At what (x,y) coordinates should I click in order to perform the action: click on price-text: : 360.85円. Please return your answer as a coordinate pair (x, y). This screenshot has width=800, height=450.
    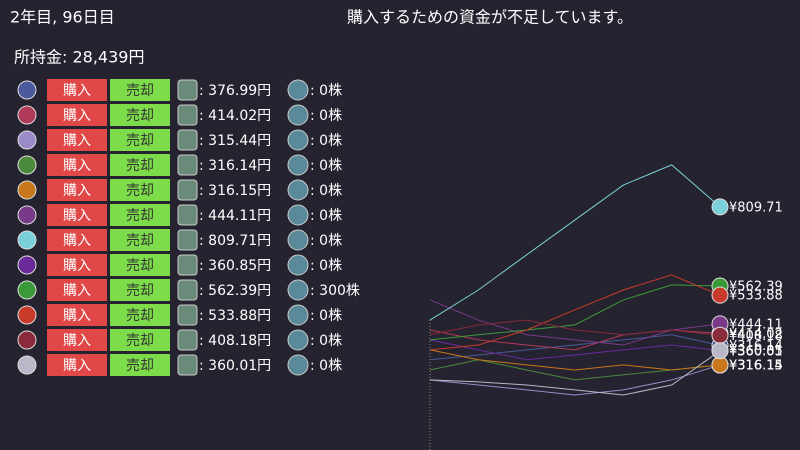
    Looking at the image, I should click on (235, 266).